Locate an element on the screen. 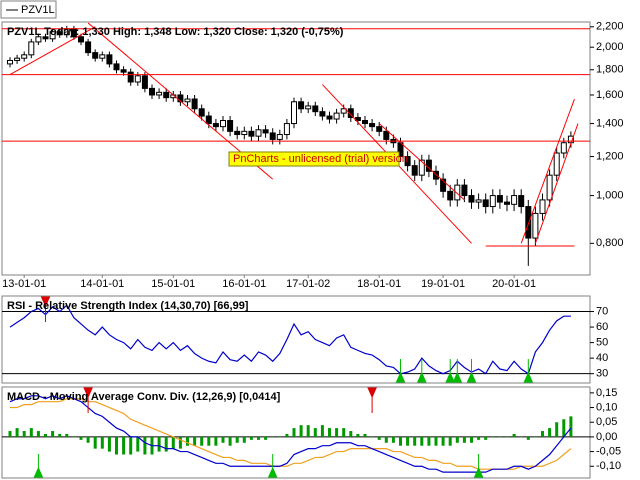 This screenshot has height=480, width=640. tab-label: PZV1L is located at coordinates (38, 10).